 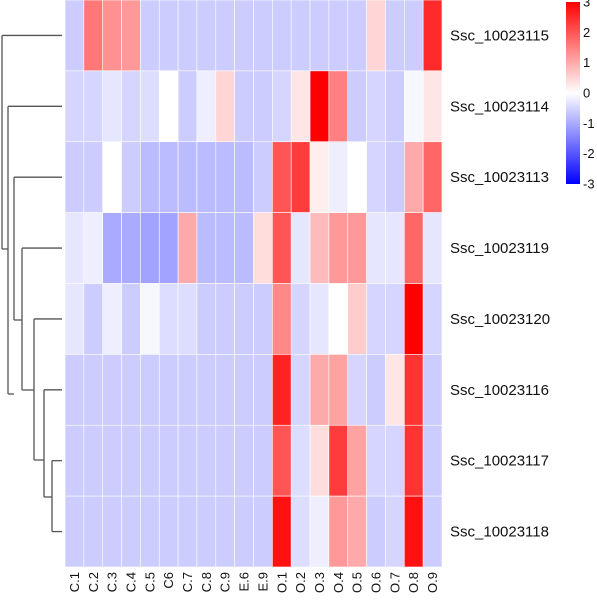 What do you see at coordinates (432, 582) in the screenshot?
I see `column-label: O.9` at bounding box center [432, 582].